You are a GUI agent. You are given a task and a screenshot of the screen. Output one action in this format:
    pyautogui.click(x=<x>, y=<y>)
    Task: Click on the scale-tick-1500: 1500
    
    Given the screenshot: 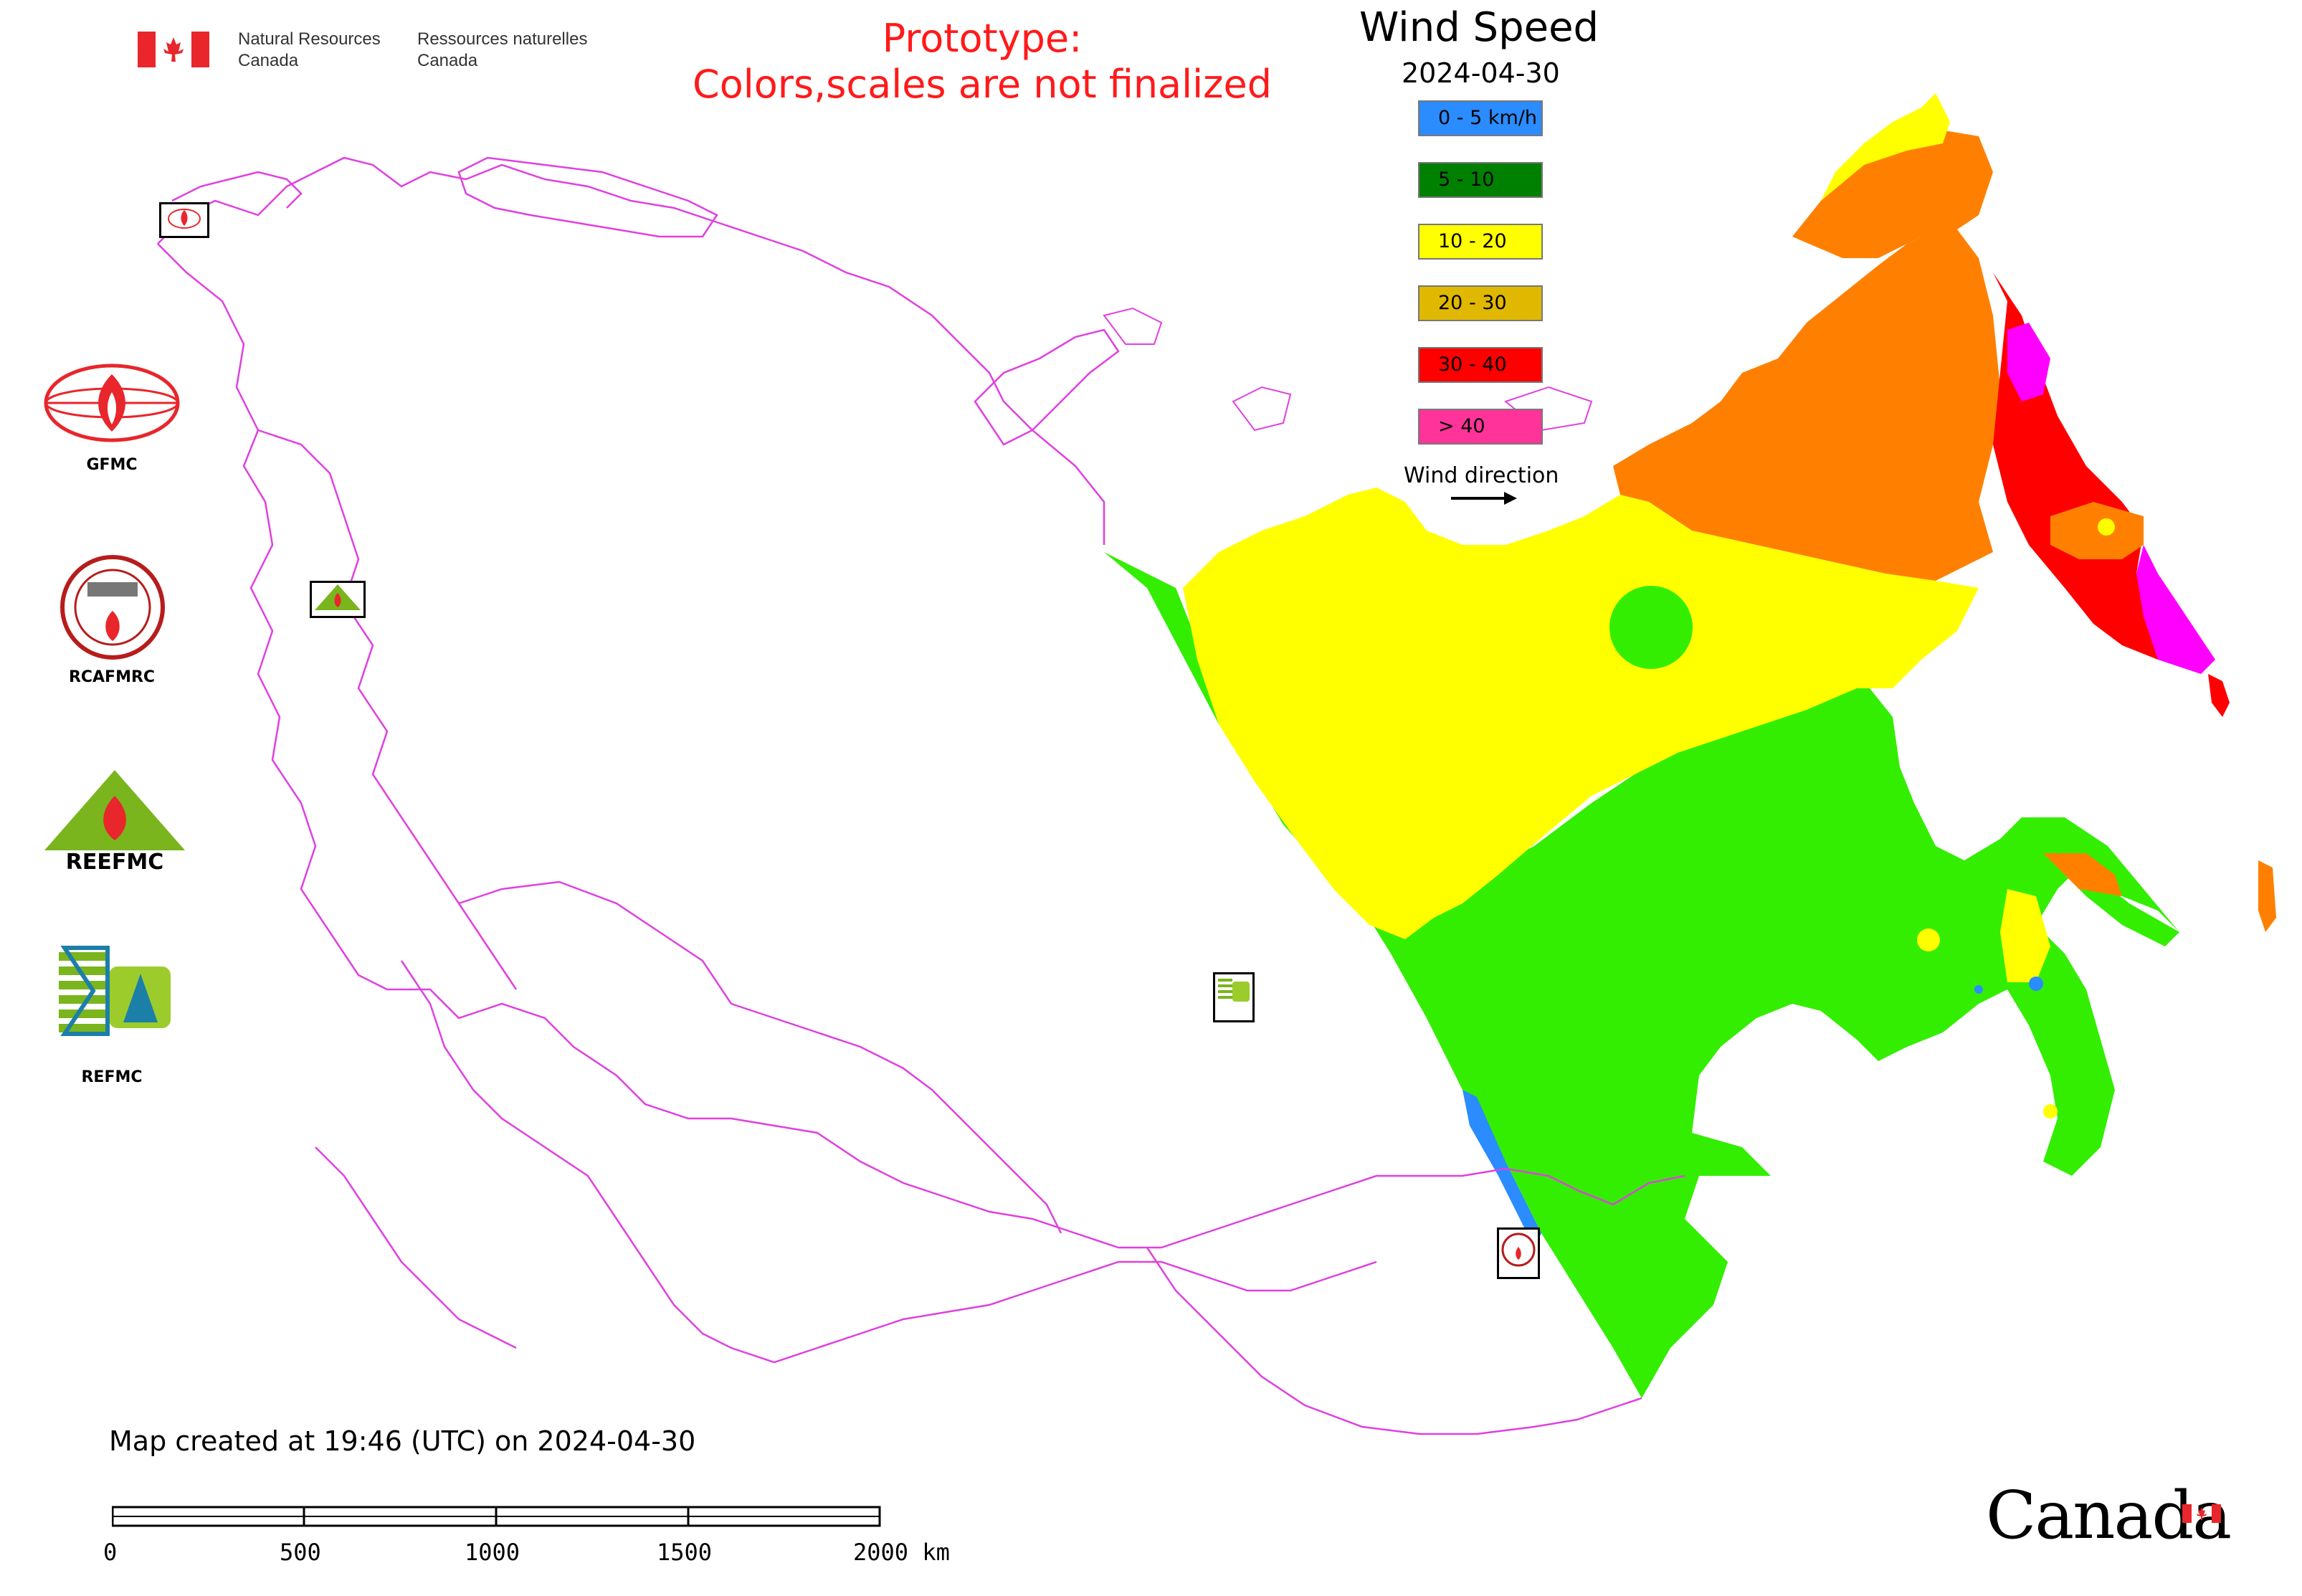 What is the action you would take?
    pyautogui.click(x=685, y=1552)
    